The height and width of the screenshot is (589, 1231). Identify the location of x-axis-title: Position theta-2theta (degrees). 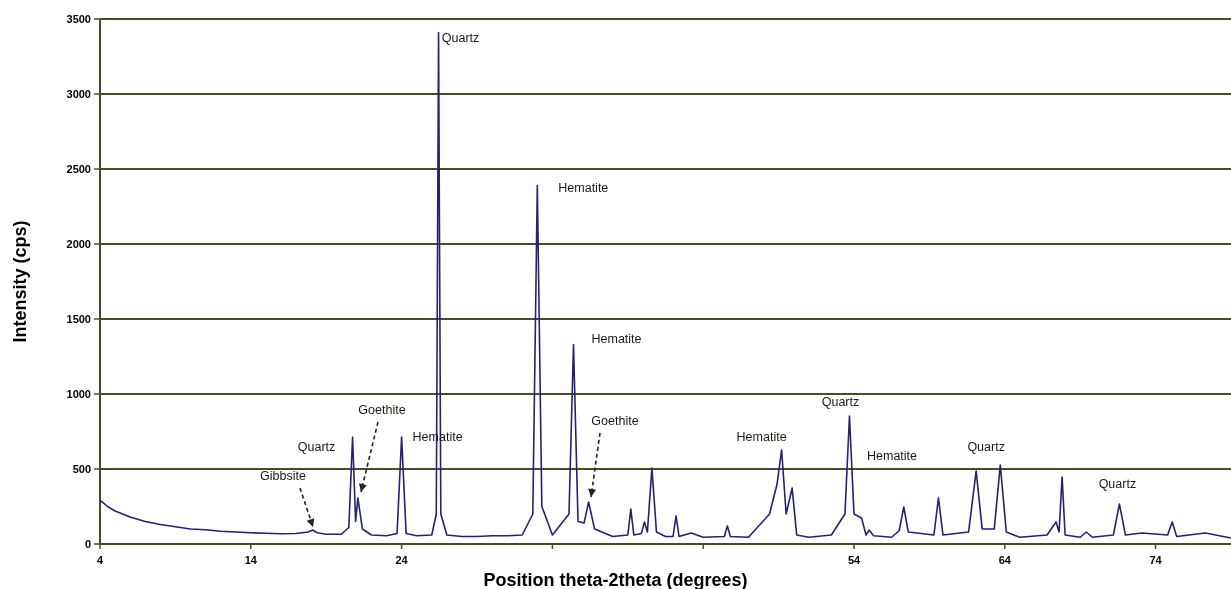
(615, 579).